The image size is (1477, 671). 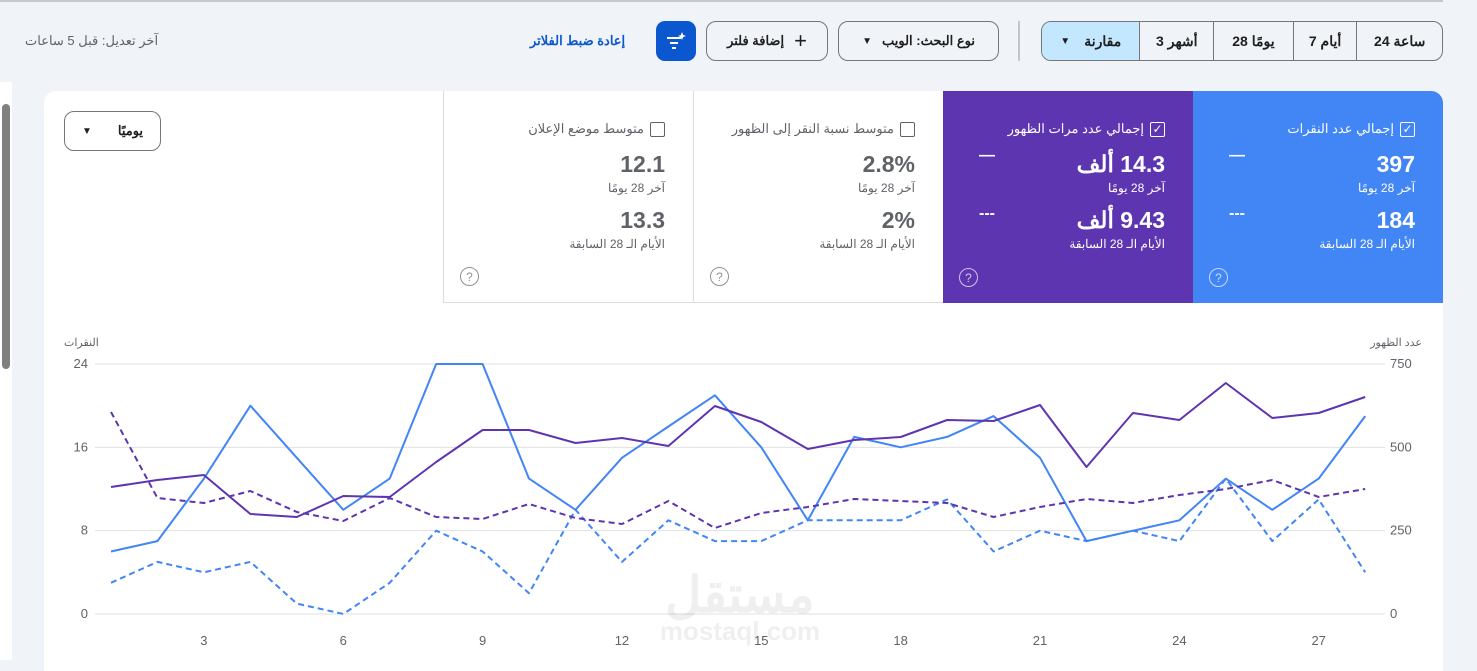 I want to click on top-divider, so click(x=721, y=1).